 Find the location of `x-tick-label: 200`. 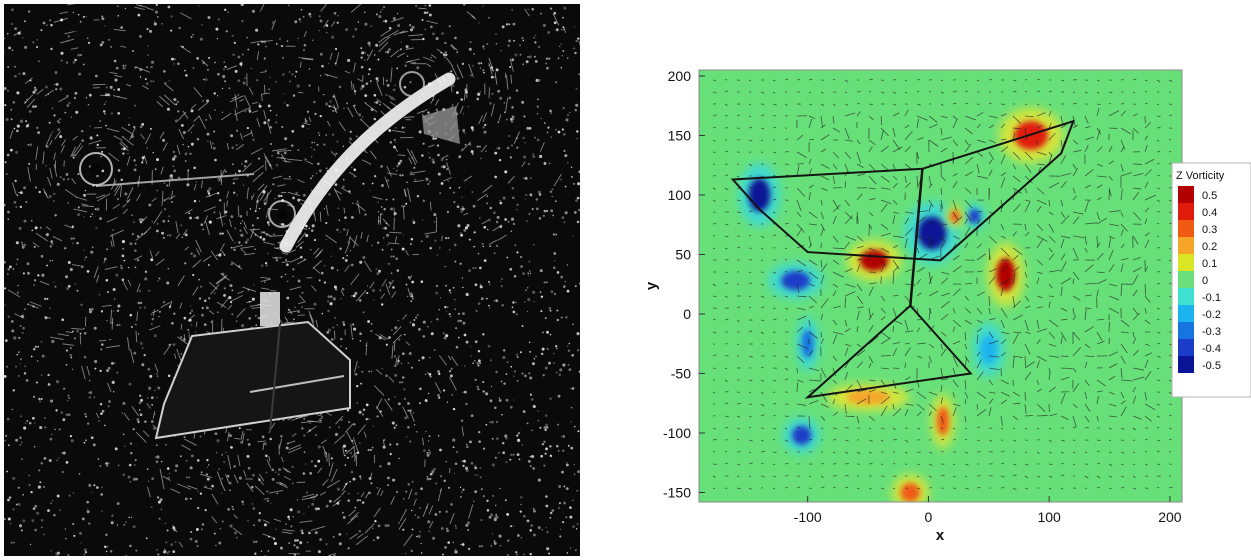

x-tick-label: 200 is located at coordinates (1170, 517).